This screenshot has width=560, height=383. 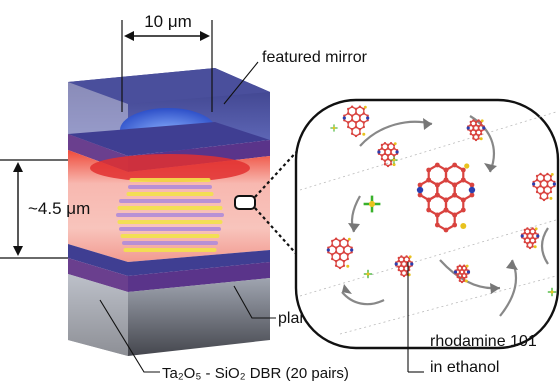 What do you see at coordinates (446, 197) in the screenshot?
I see `rhodamine-molecule-large` at bounding box center [446, 197].